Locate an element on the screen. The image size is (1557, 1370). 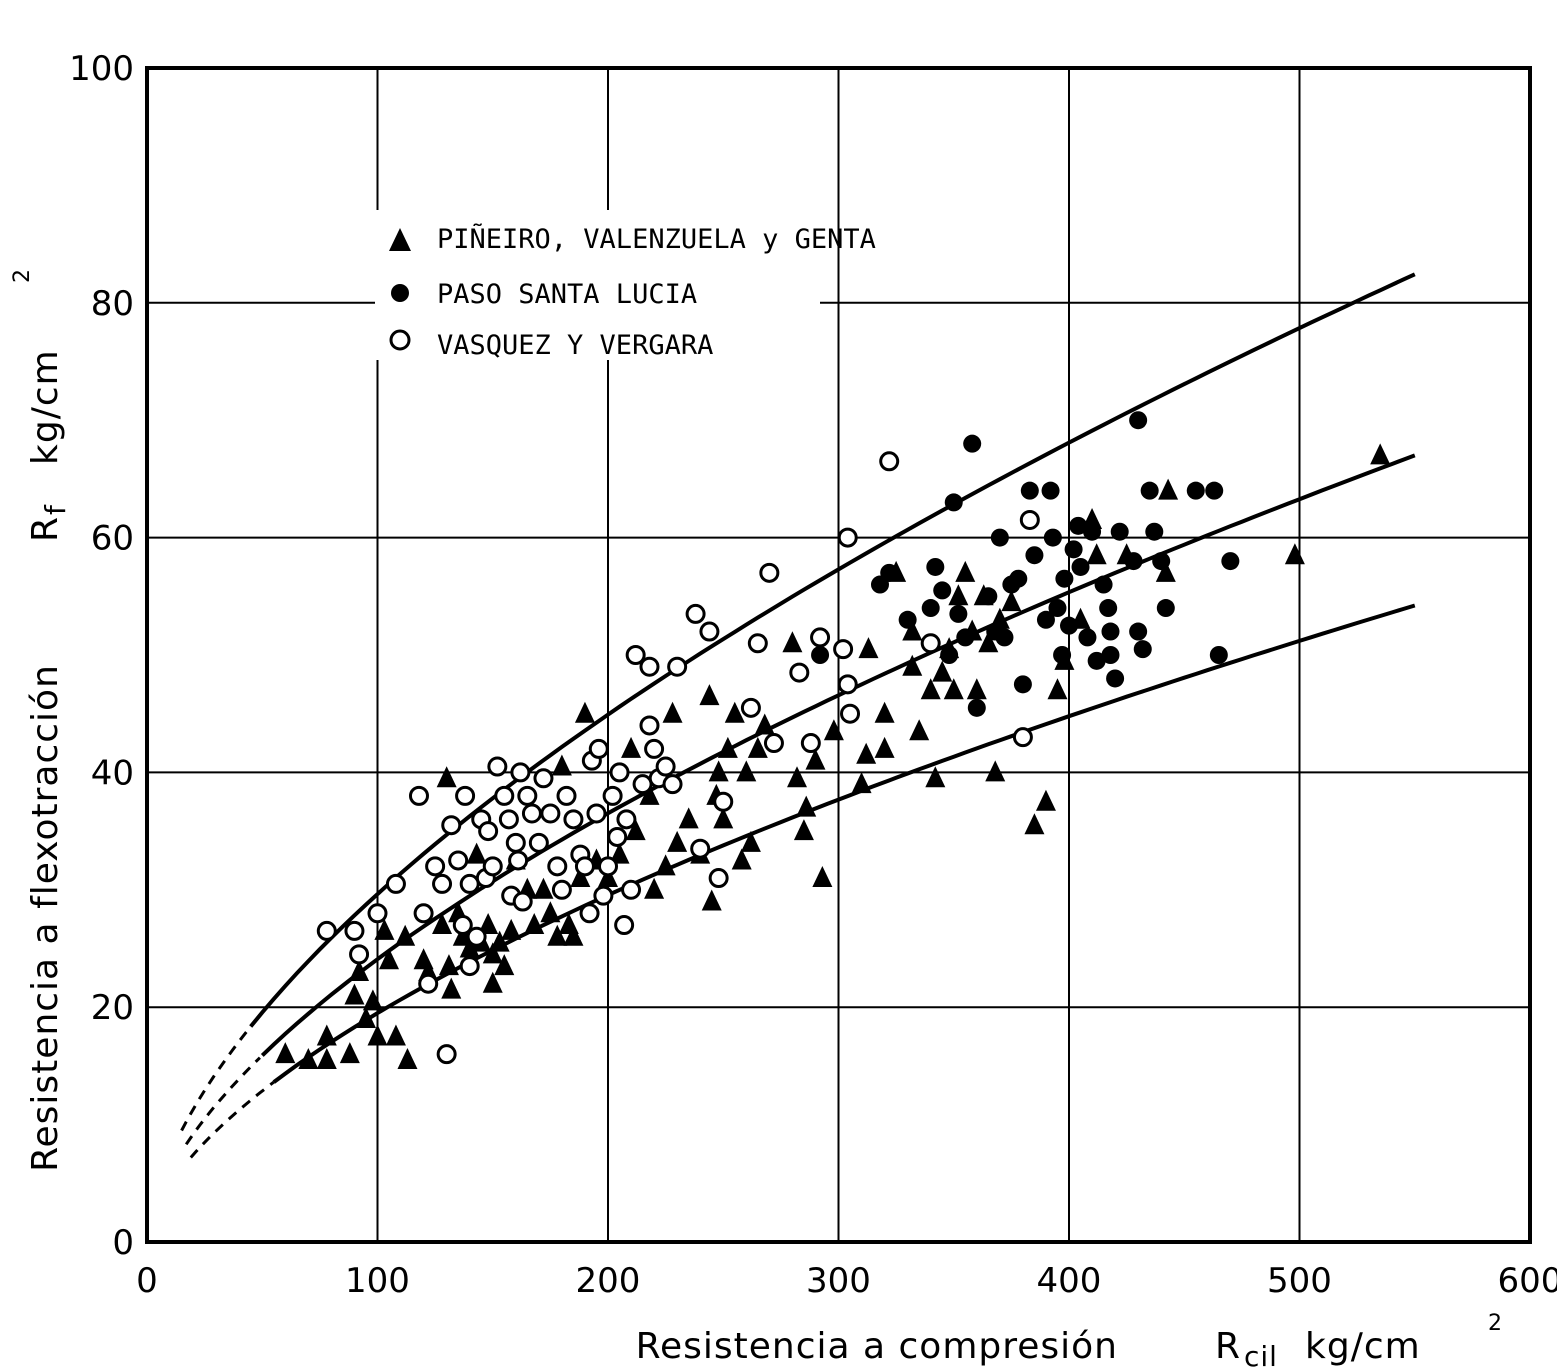
x-tick-label: 600 is located at coordinates (1527, 1281).